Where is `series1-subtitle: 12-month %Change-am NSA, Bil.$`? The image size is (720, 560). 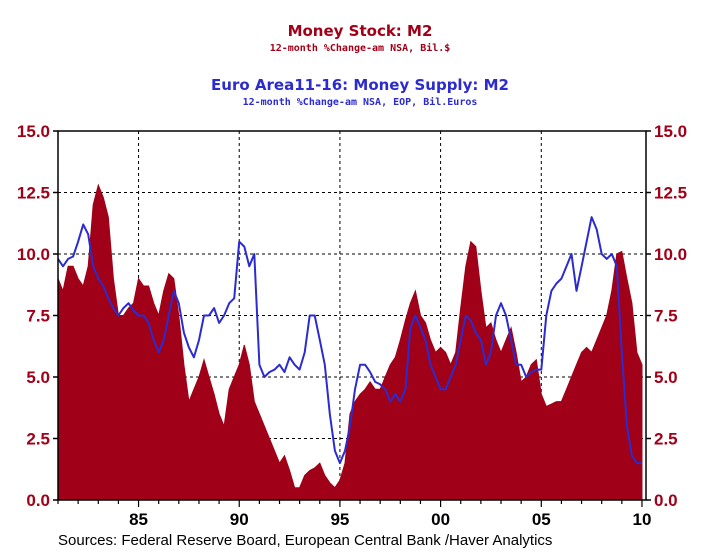 series1-subtitle: 12-month %Change-am NSA, Bil.$ is located at coordinates (360, 48).